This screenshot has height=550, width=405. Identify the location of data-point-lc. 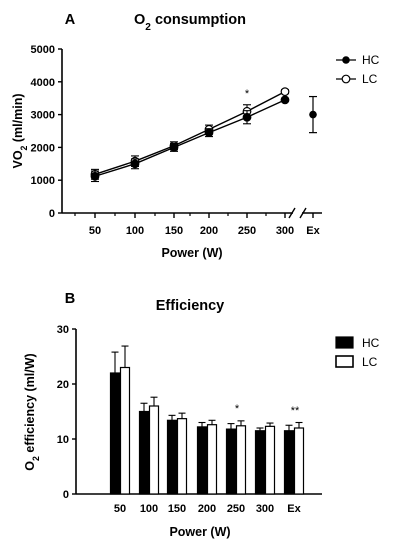
(285, 92).